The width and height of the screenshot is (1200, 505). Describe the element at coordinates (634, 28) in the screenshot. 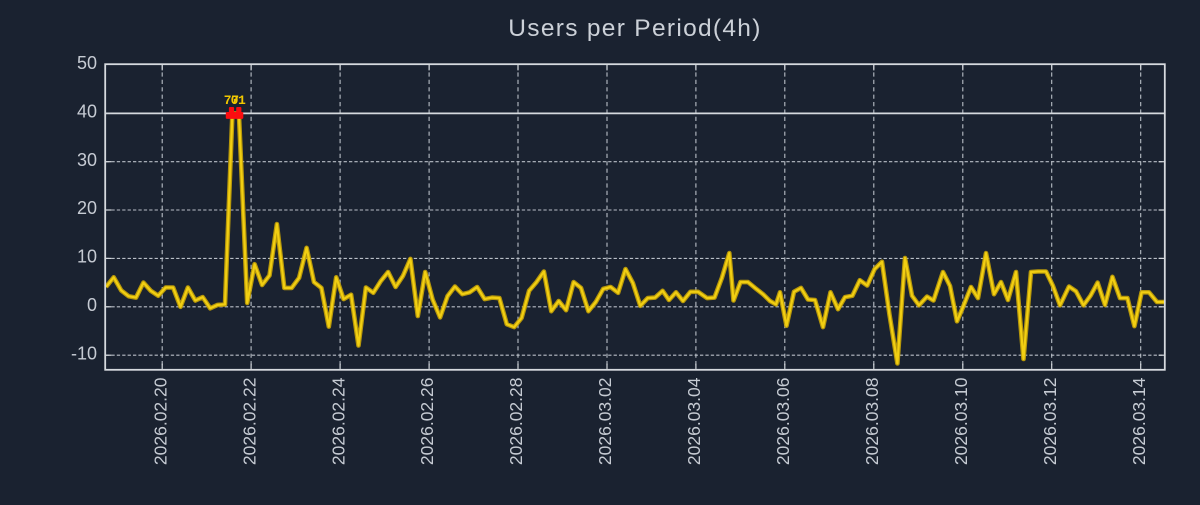

I see `svg-text: Users per Period(4h)` at that location.